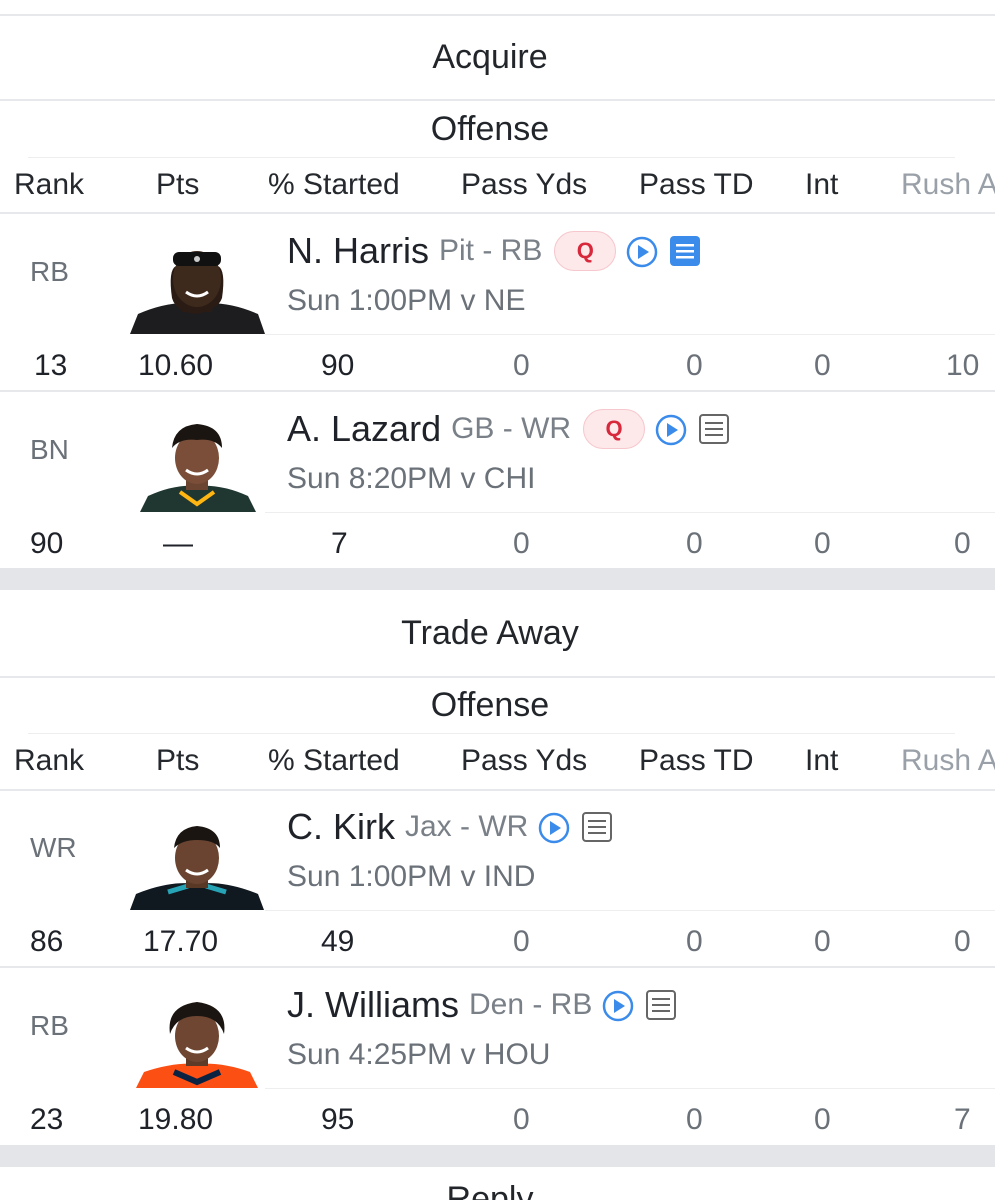 This screenshot has height=1200, width=995. Describe the element at coordinates (176, 1119) in the screenshot. I see `stat-pts: 19.80` at that location.